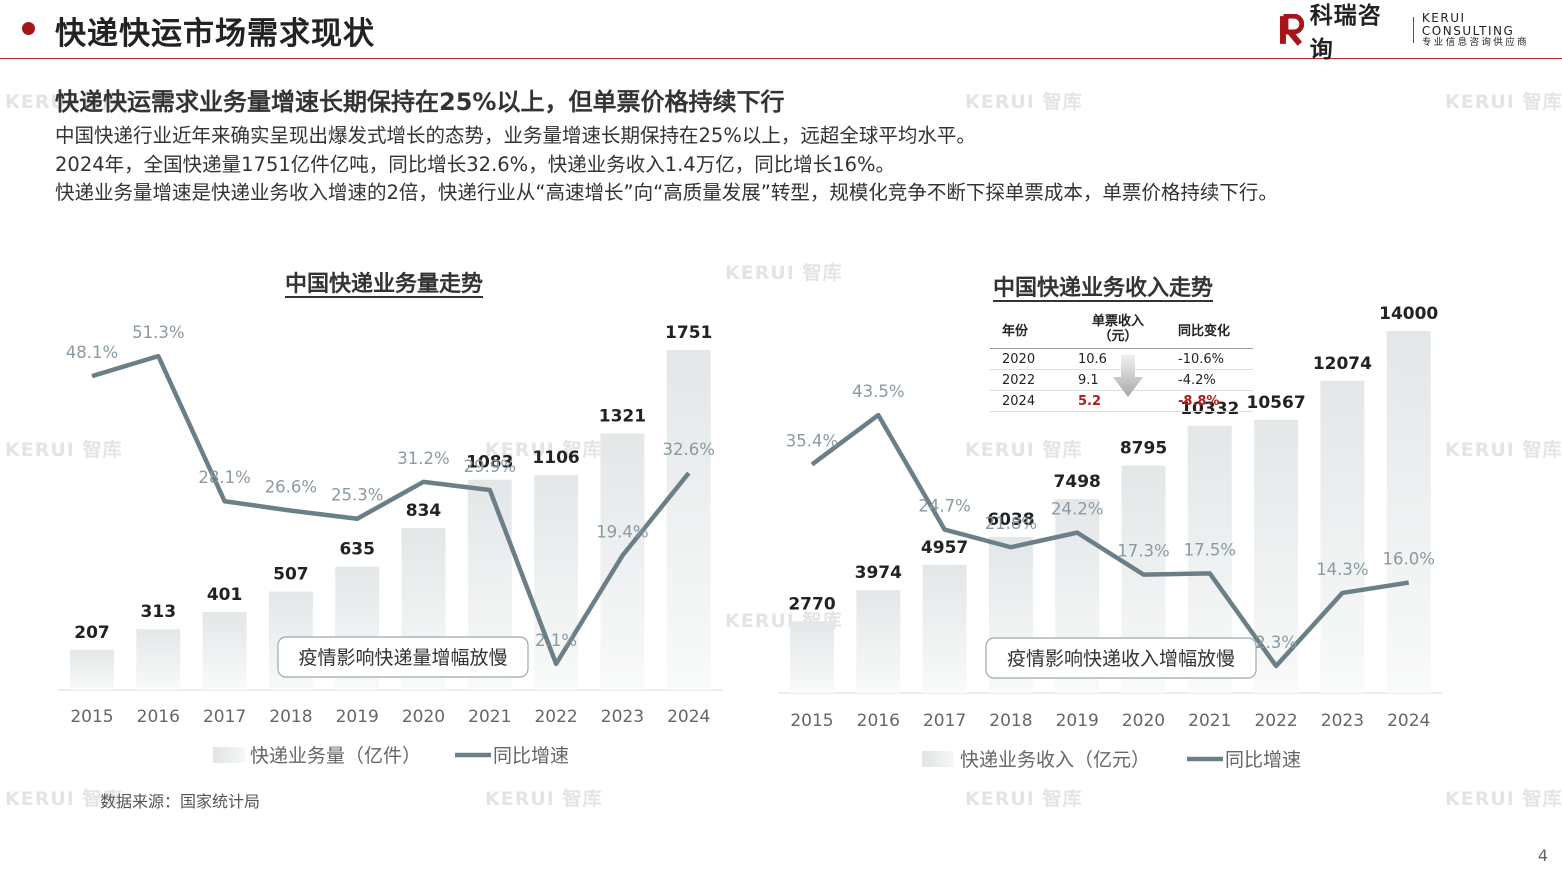 Image resolution: width=1562 pixels, height=875 pixels. What do you see at coordinates (28, 28) in the screenshot?
I see `title-bullet` at bounding box center [28, 28].